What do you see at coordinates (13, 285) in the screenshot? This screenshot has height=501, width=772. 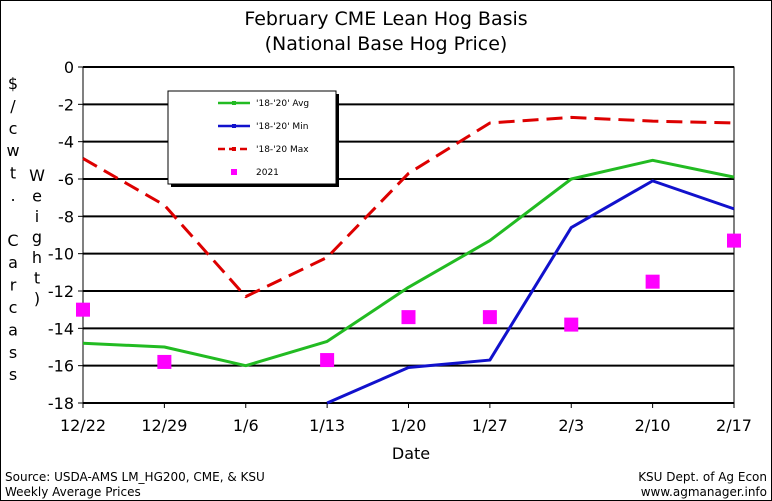 I see `y-axis-label-char: r` at bounding box center [13, 285].